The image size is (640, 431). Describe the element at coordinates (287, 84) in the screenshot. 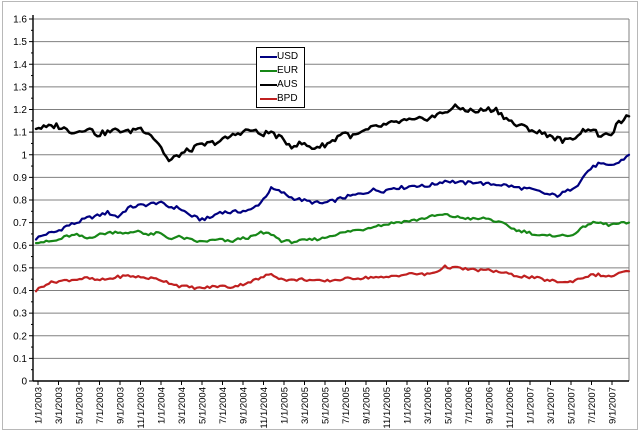

I see `legend-label-aus: AUS` at that location.